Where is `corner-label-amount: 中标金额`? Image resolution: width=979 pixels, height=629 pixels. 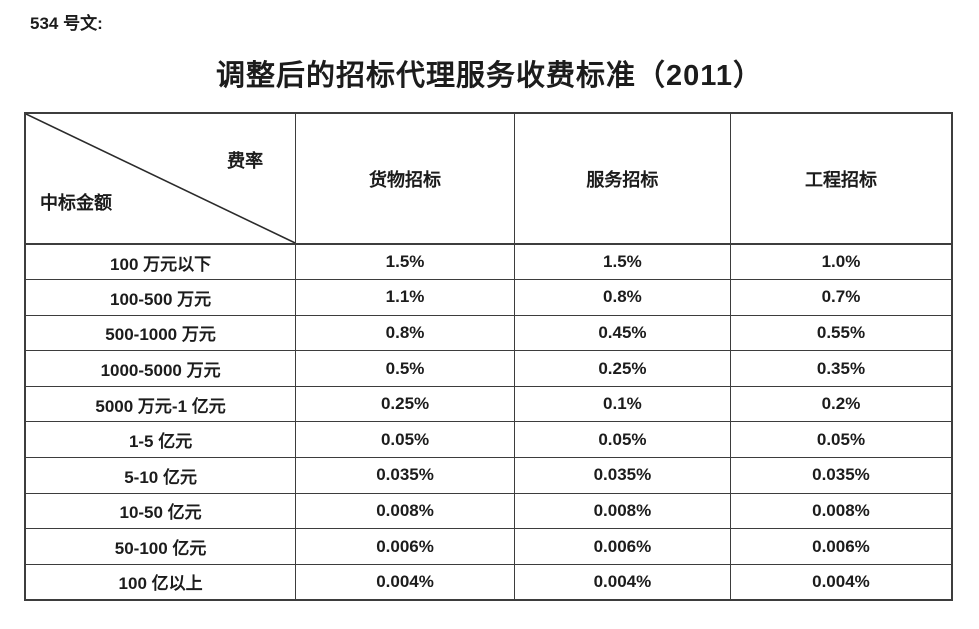 corner-label-amount: 中标金额 is located at coordinates (76, 203).